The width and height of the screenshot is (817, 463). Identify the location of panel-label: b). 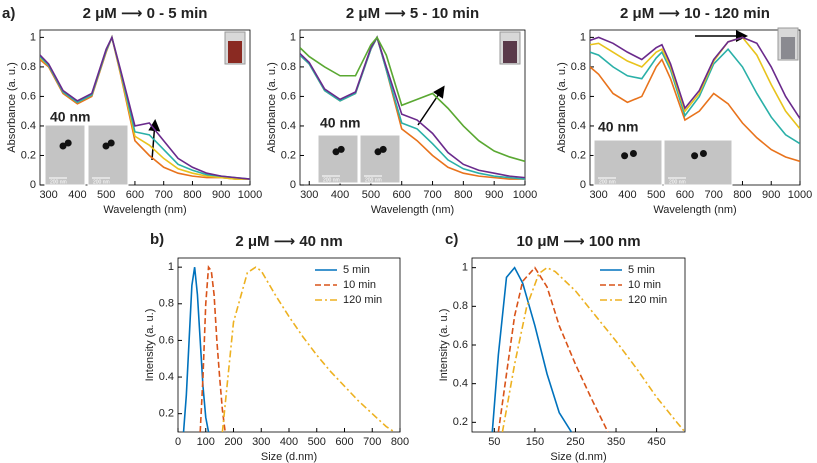
(157, 239).